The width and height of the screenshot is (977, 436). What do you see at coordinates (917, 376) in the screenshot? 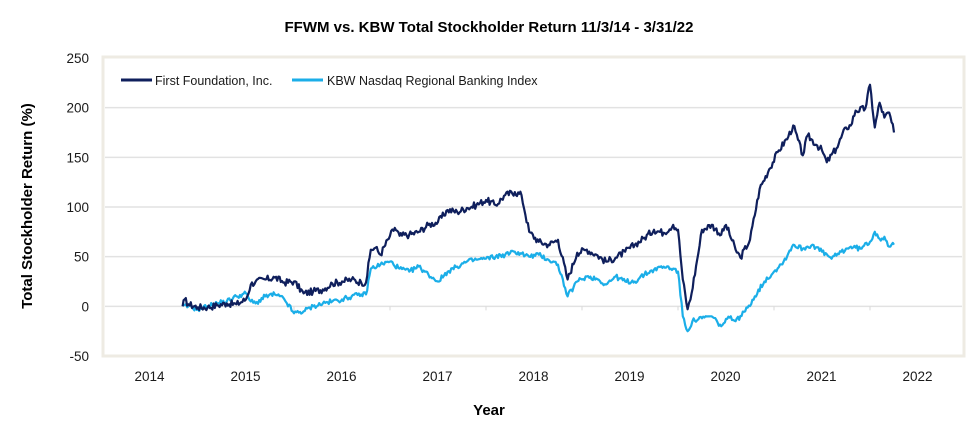
I see `x-tick-label: 2022` at bounding box center [917, 376].